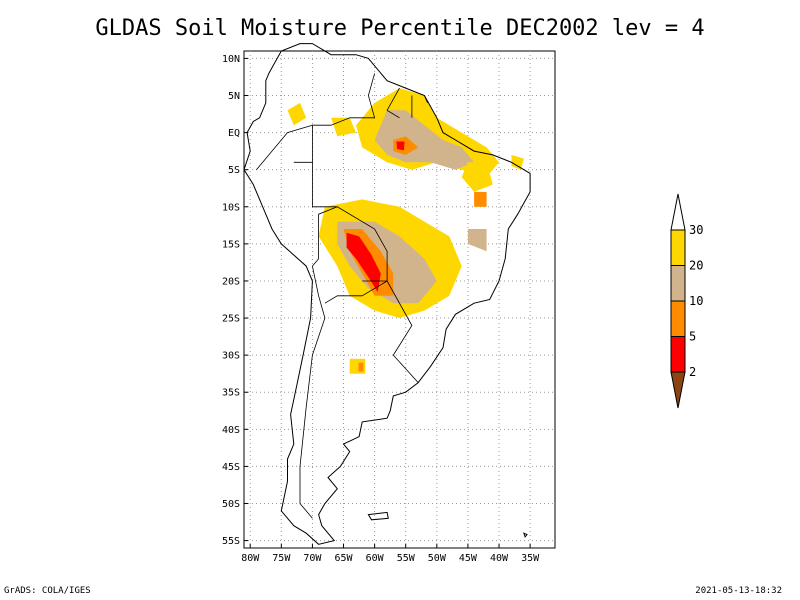  Describe the element at coordinates (378, 516) in the screenshot. I see `falkland-islands` at that location.